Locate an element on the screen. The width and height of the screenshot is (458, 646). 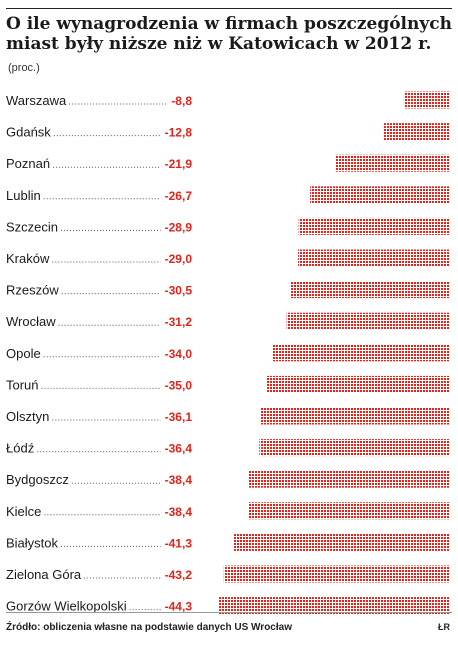
category-label: Lublin is located at coordinates (23, 195).